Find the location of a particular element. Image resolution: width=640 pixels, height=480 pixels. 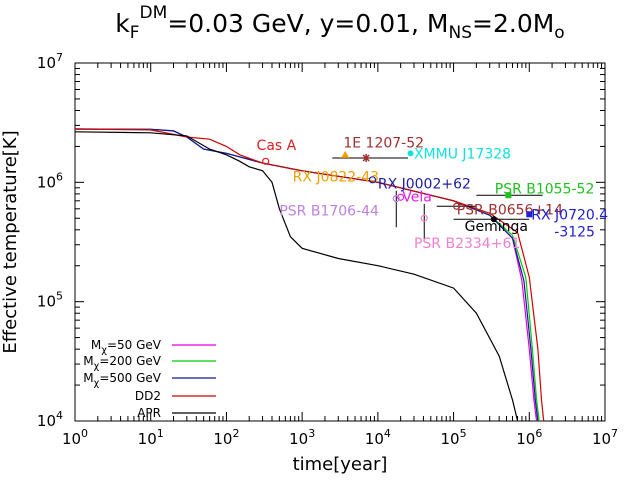

x-tick-label: 10⁰ is located at coordinates (75, 437).